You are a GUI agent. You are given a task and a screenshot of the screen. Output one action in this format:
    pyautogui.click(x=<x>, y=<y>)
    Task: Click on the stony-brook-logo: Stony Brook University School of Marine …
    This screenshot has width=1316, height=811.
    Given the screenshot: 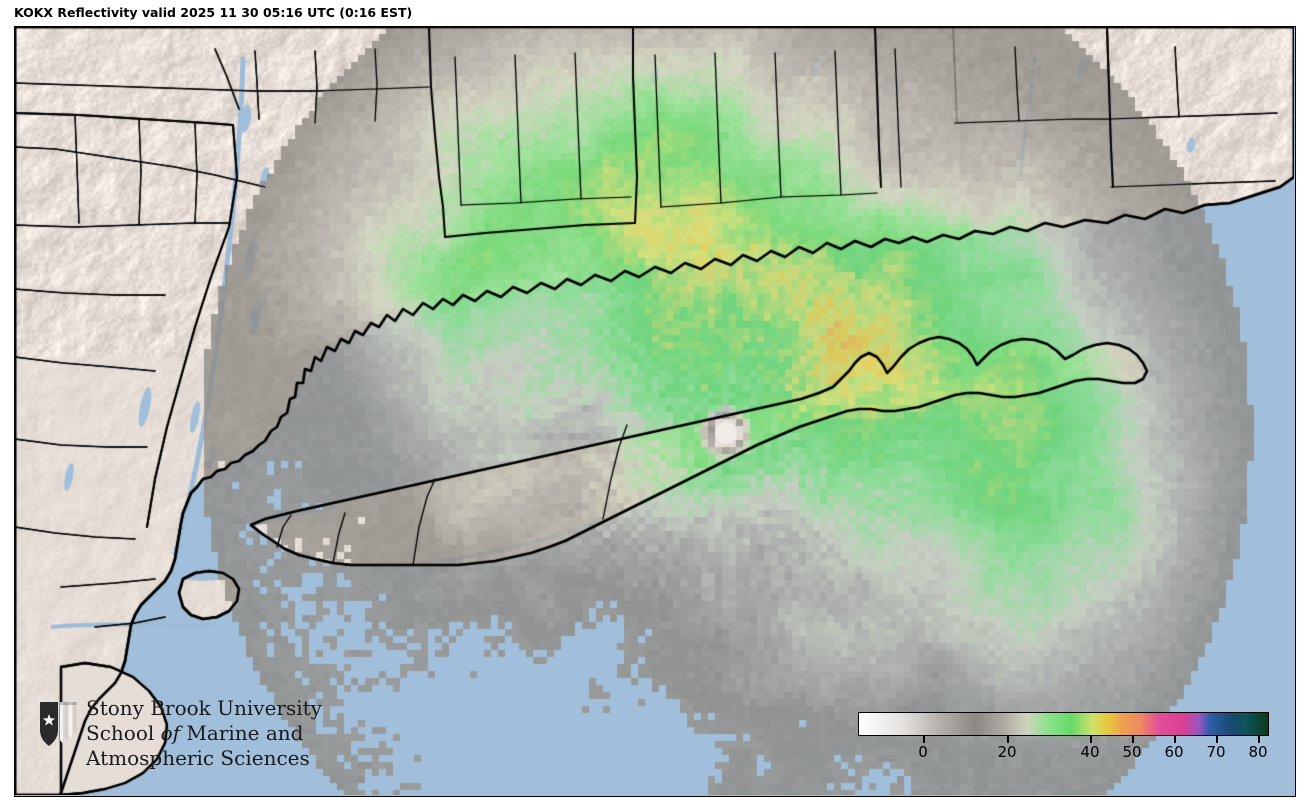 What is the action you would take?
    pyautogui.click(x=176, y=742)
    